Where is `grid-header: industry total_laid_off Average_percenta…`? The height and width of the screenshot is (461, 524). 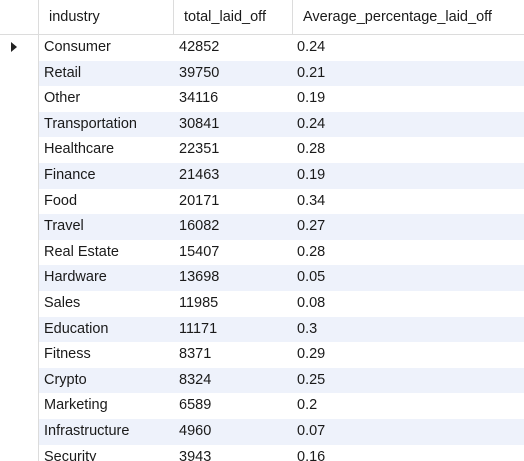 grid-header: industry total_laid_off Average_percenta… is located at coordinates (262, 17).